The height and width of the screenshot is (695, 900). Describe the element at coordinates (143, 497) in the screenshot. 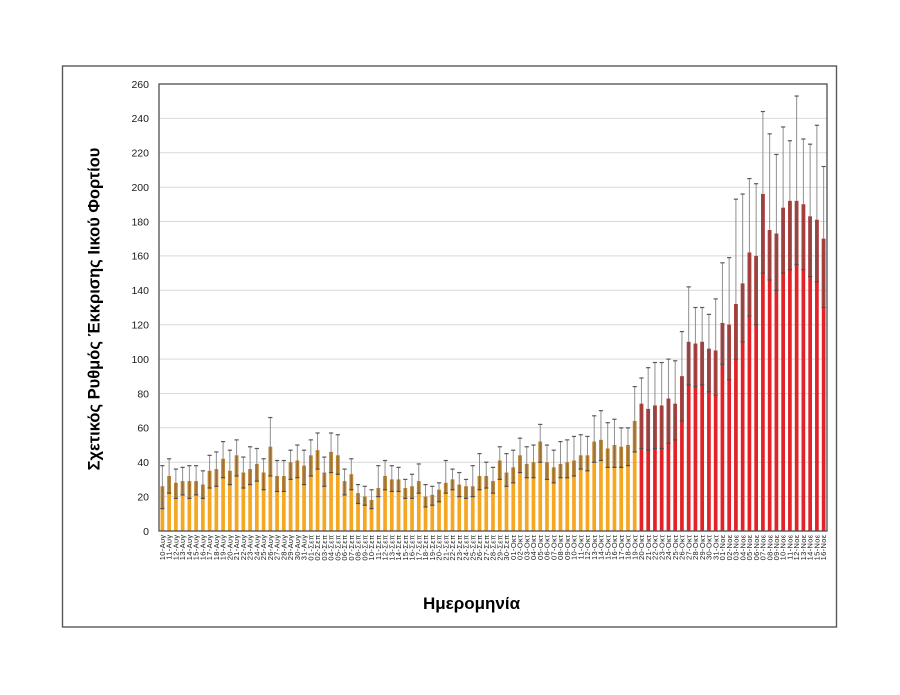

I see `svg-text: 20` at that location.